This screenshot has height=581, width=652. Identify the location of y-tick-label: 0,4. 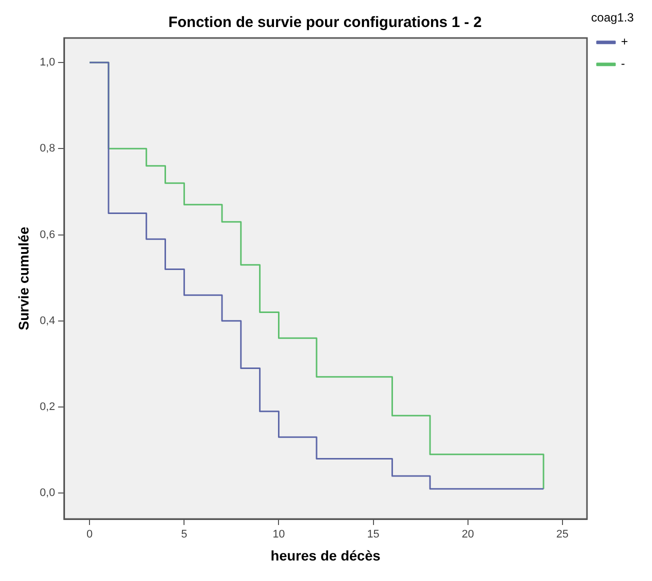
(48, 320).